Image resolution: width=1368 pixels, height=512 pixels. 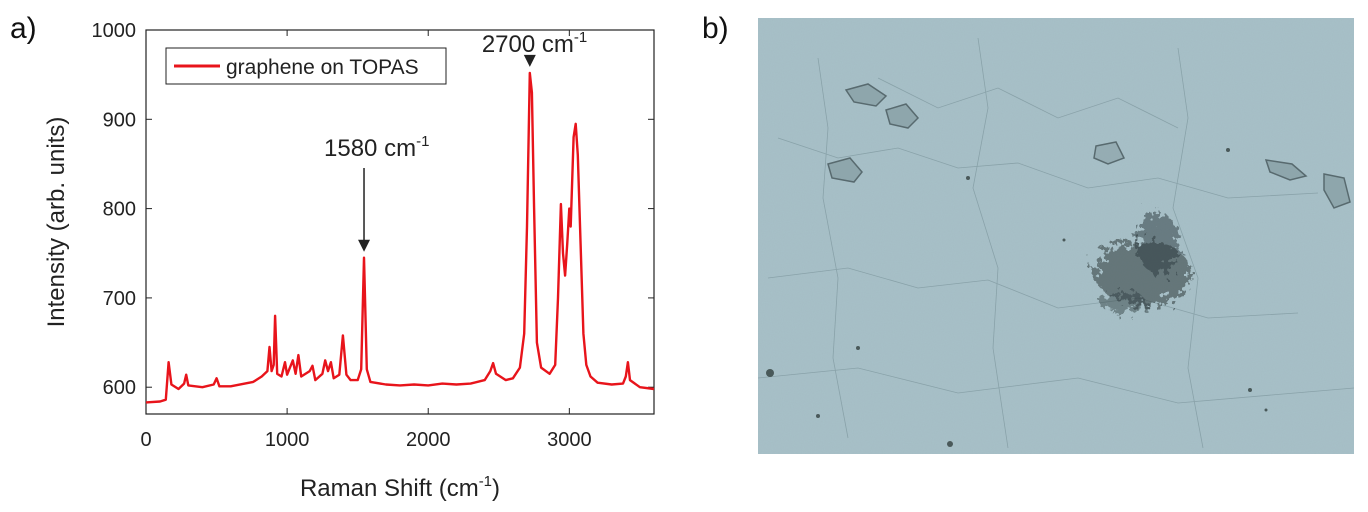 What do you see at coordinates (1143, 263) in the screenshot?
I see `graphene-aggregate` at bounding box center [1143, 263].